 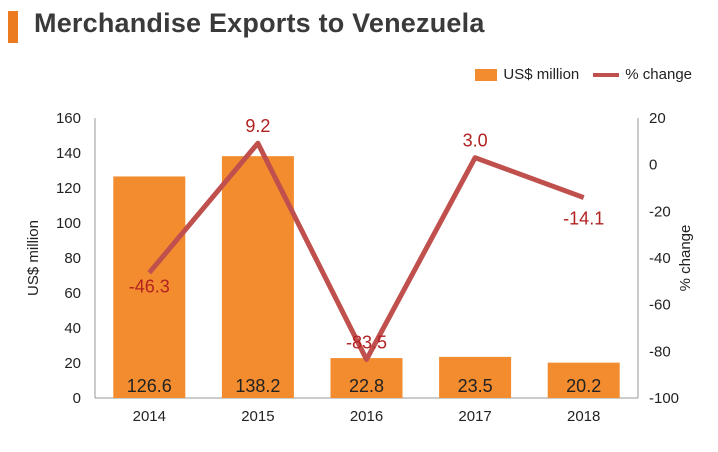 I want to click on y-tick-label: 160, so click(x=68, y=118).